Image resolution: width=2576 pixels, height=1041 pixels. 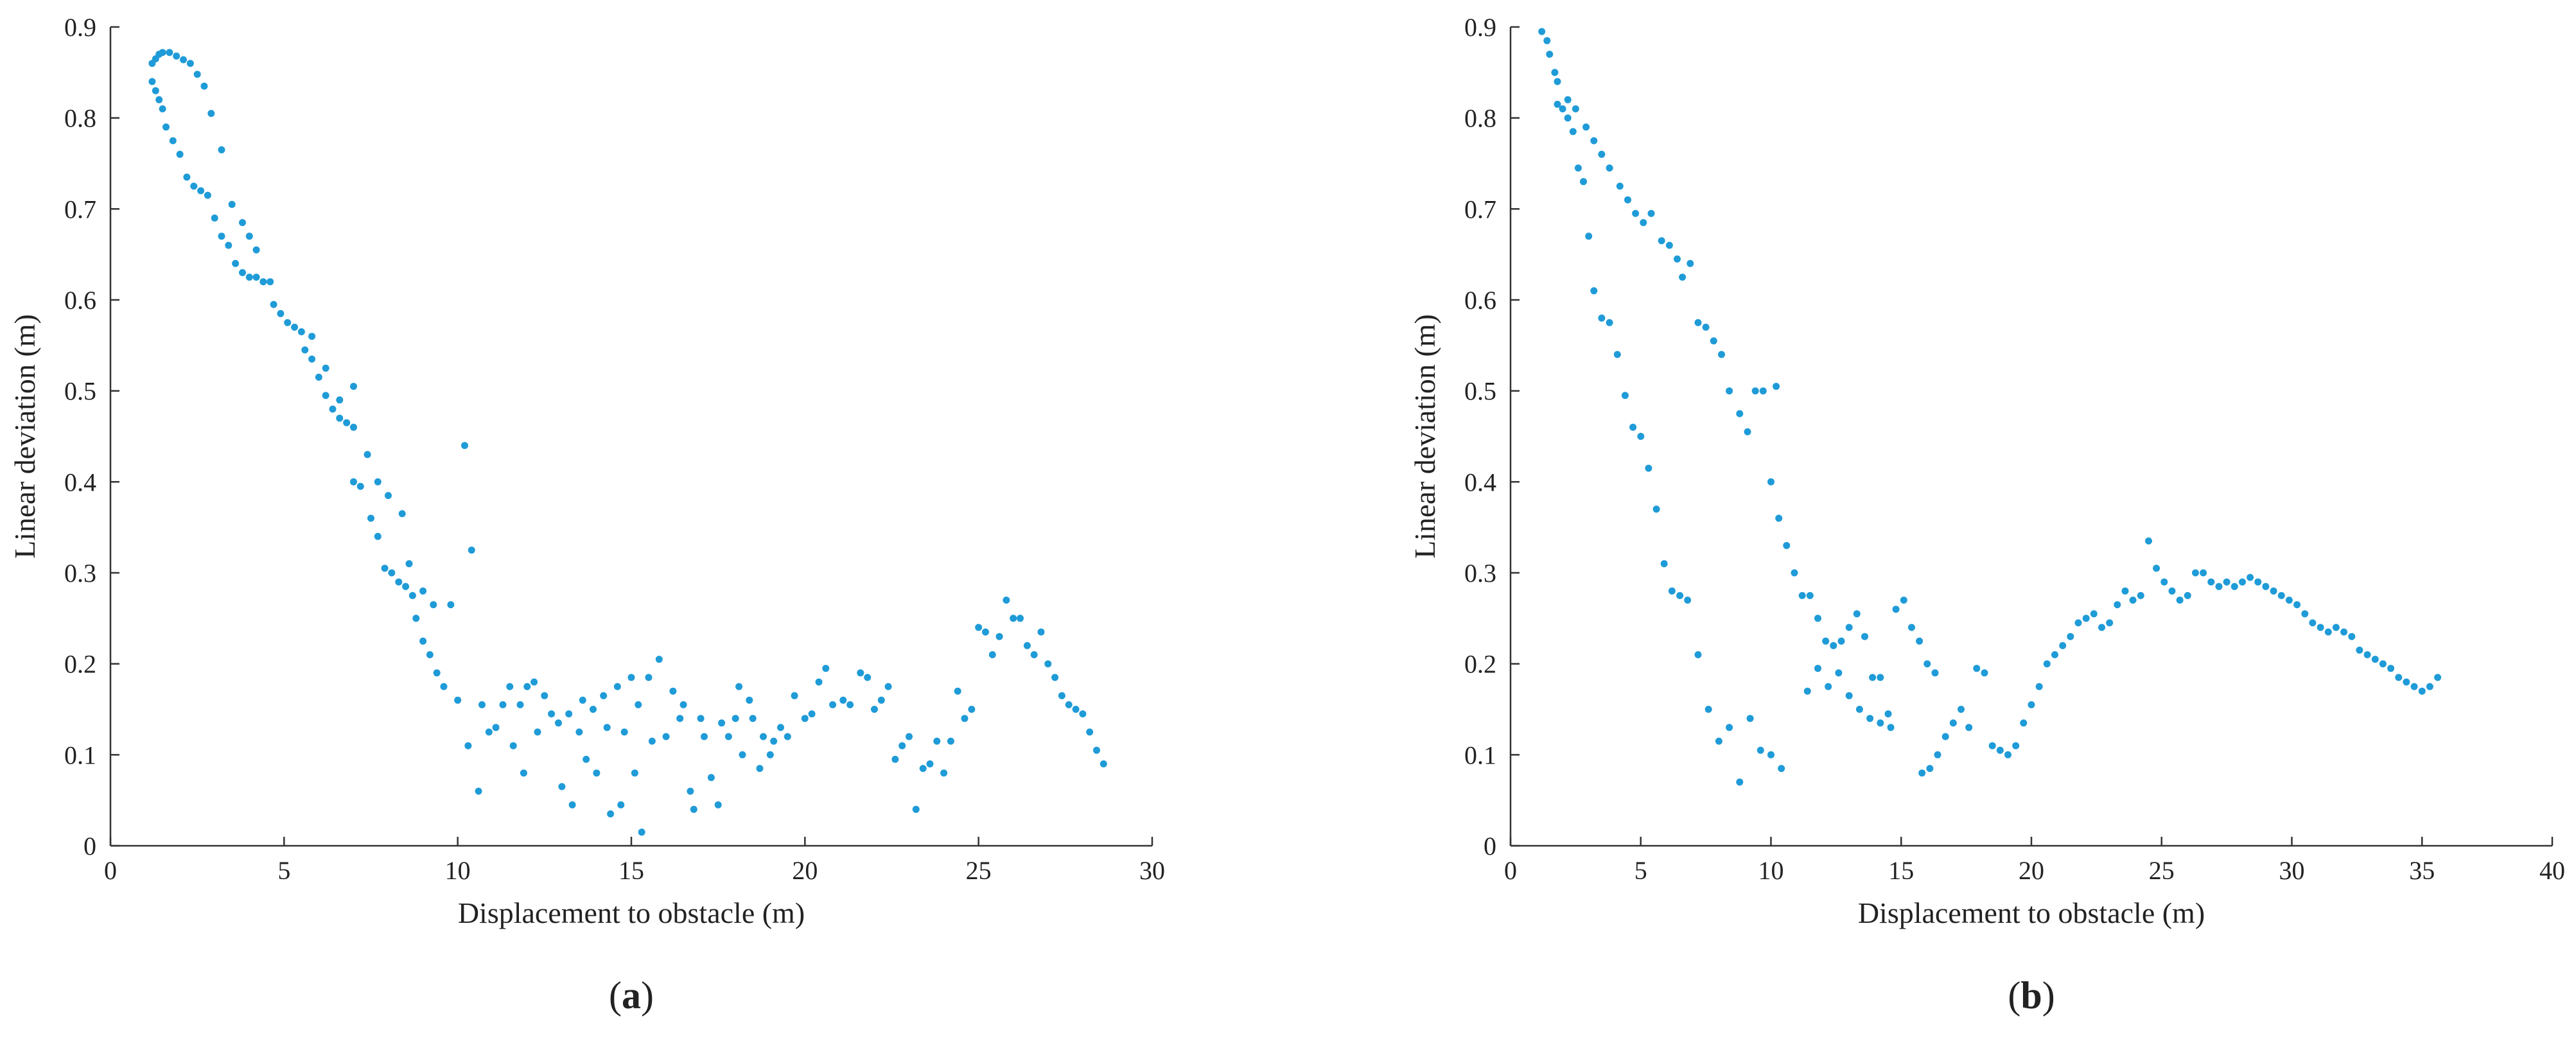 What do you see at coordinates (631, 870) in the screenshot?
I see `x-tick-label: 15` at bounding box center [631, 870].